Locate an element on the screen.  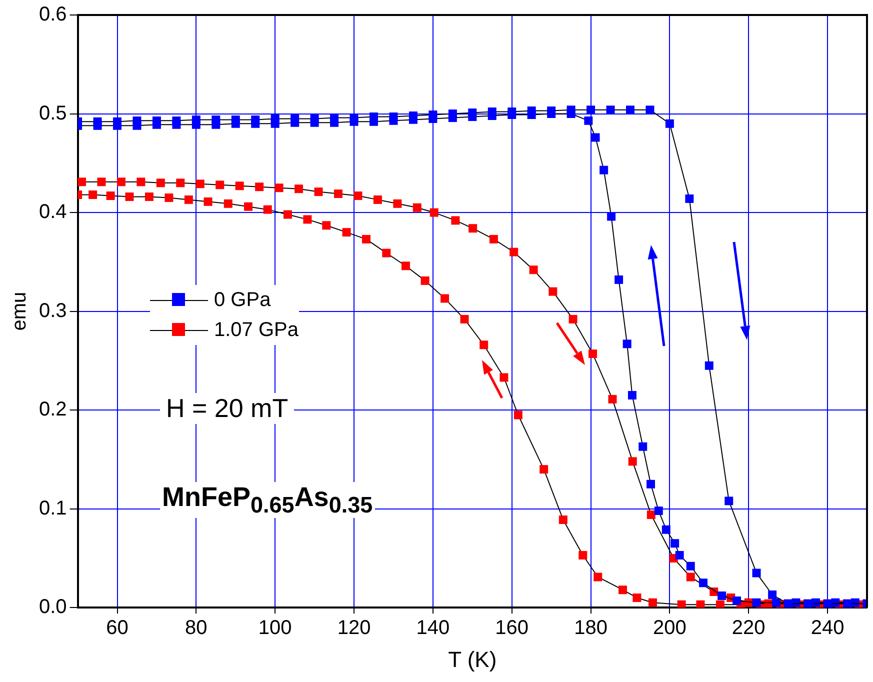
x-tick-label: 80 is located at coordinates (196, 628).